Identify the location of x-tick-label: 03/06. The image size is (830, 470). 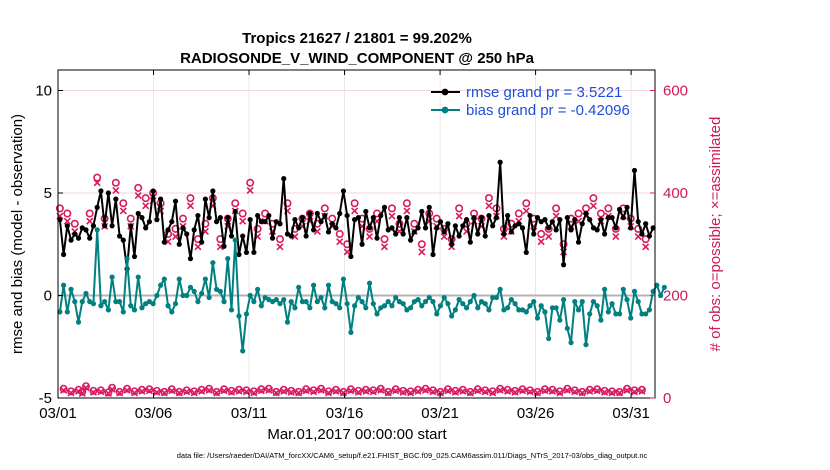
(154, 413).